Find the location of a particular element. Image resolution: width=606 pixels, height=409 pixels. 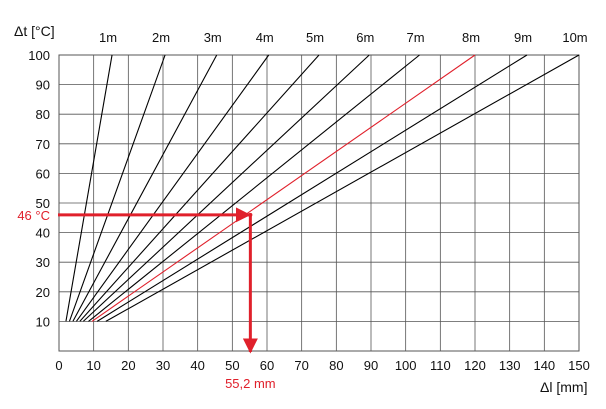

x-tick-label: 10 is located at coordinates (93, 365).